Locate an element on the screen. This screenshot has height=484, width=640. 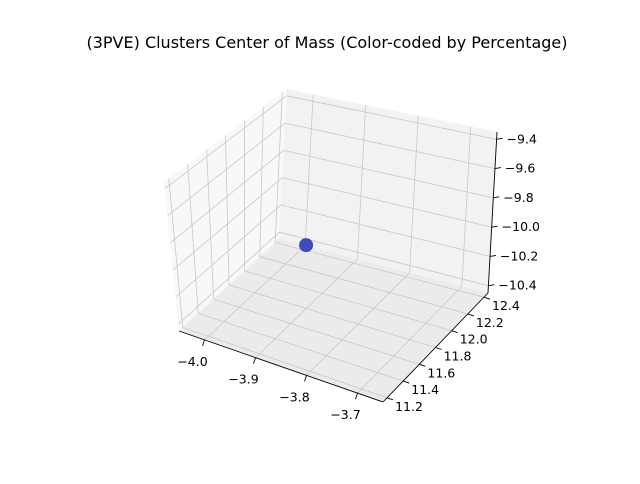
x-tick-label: −3.7 is located at coordinates (345, 414).